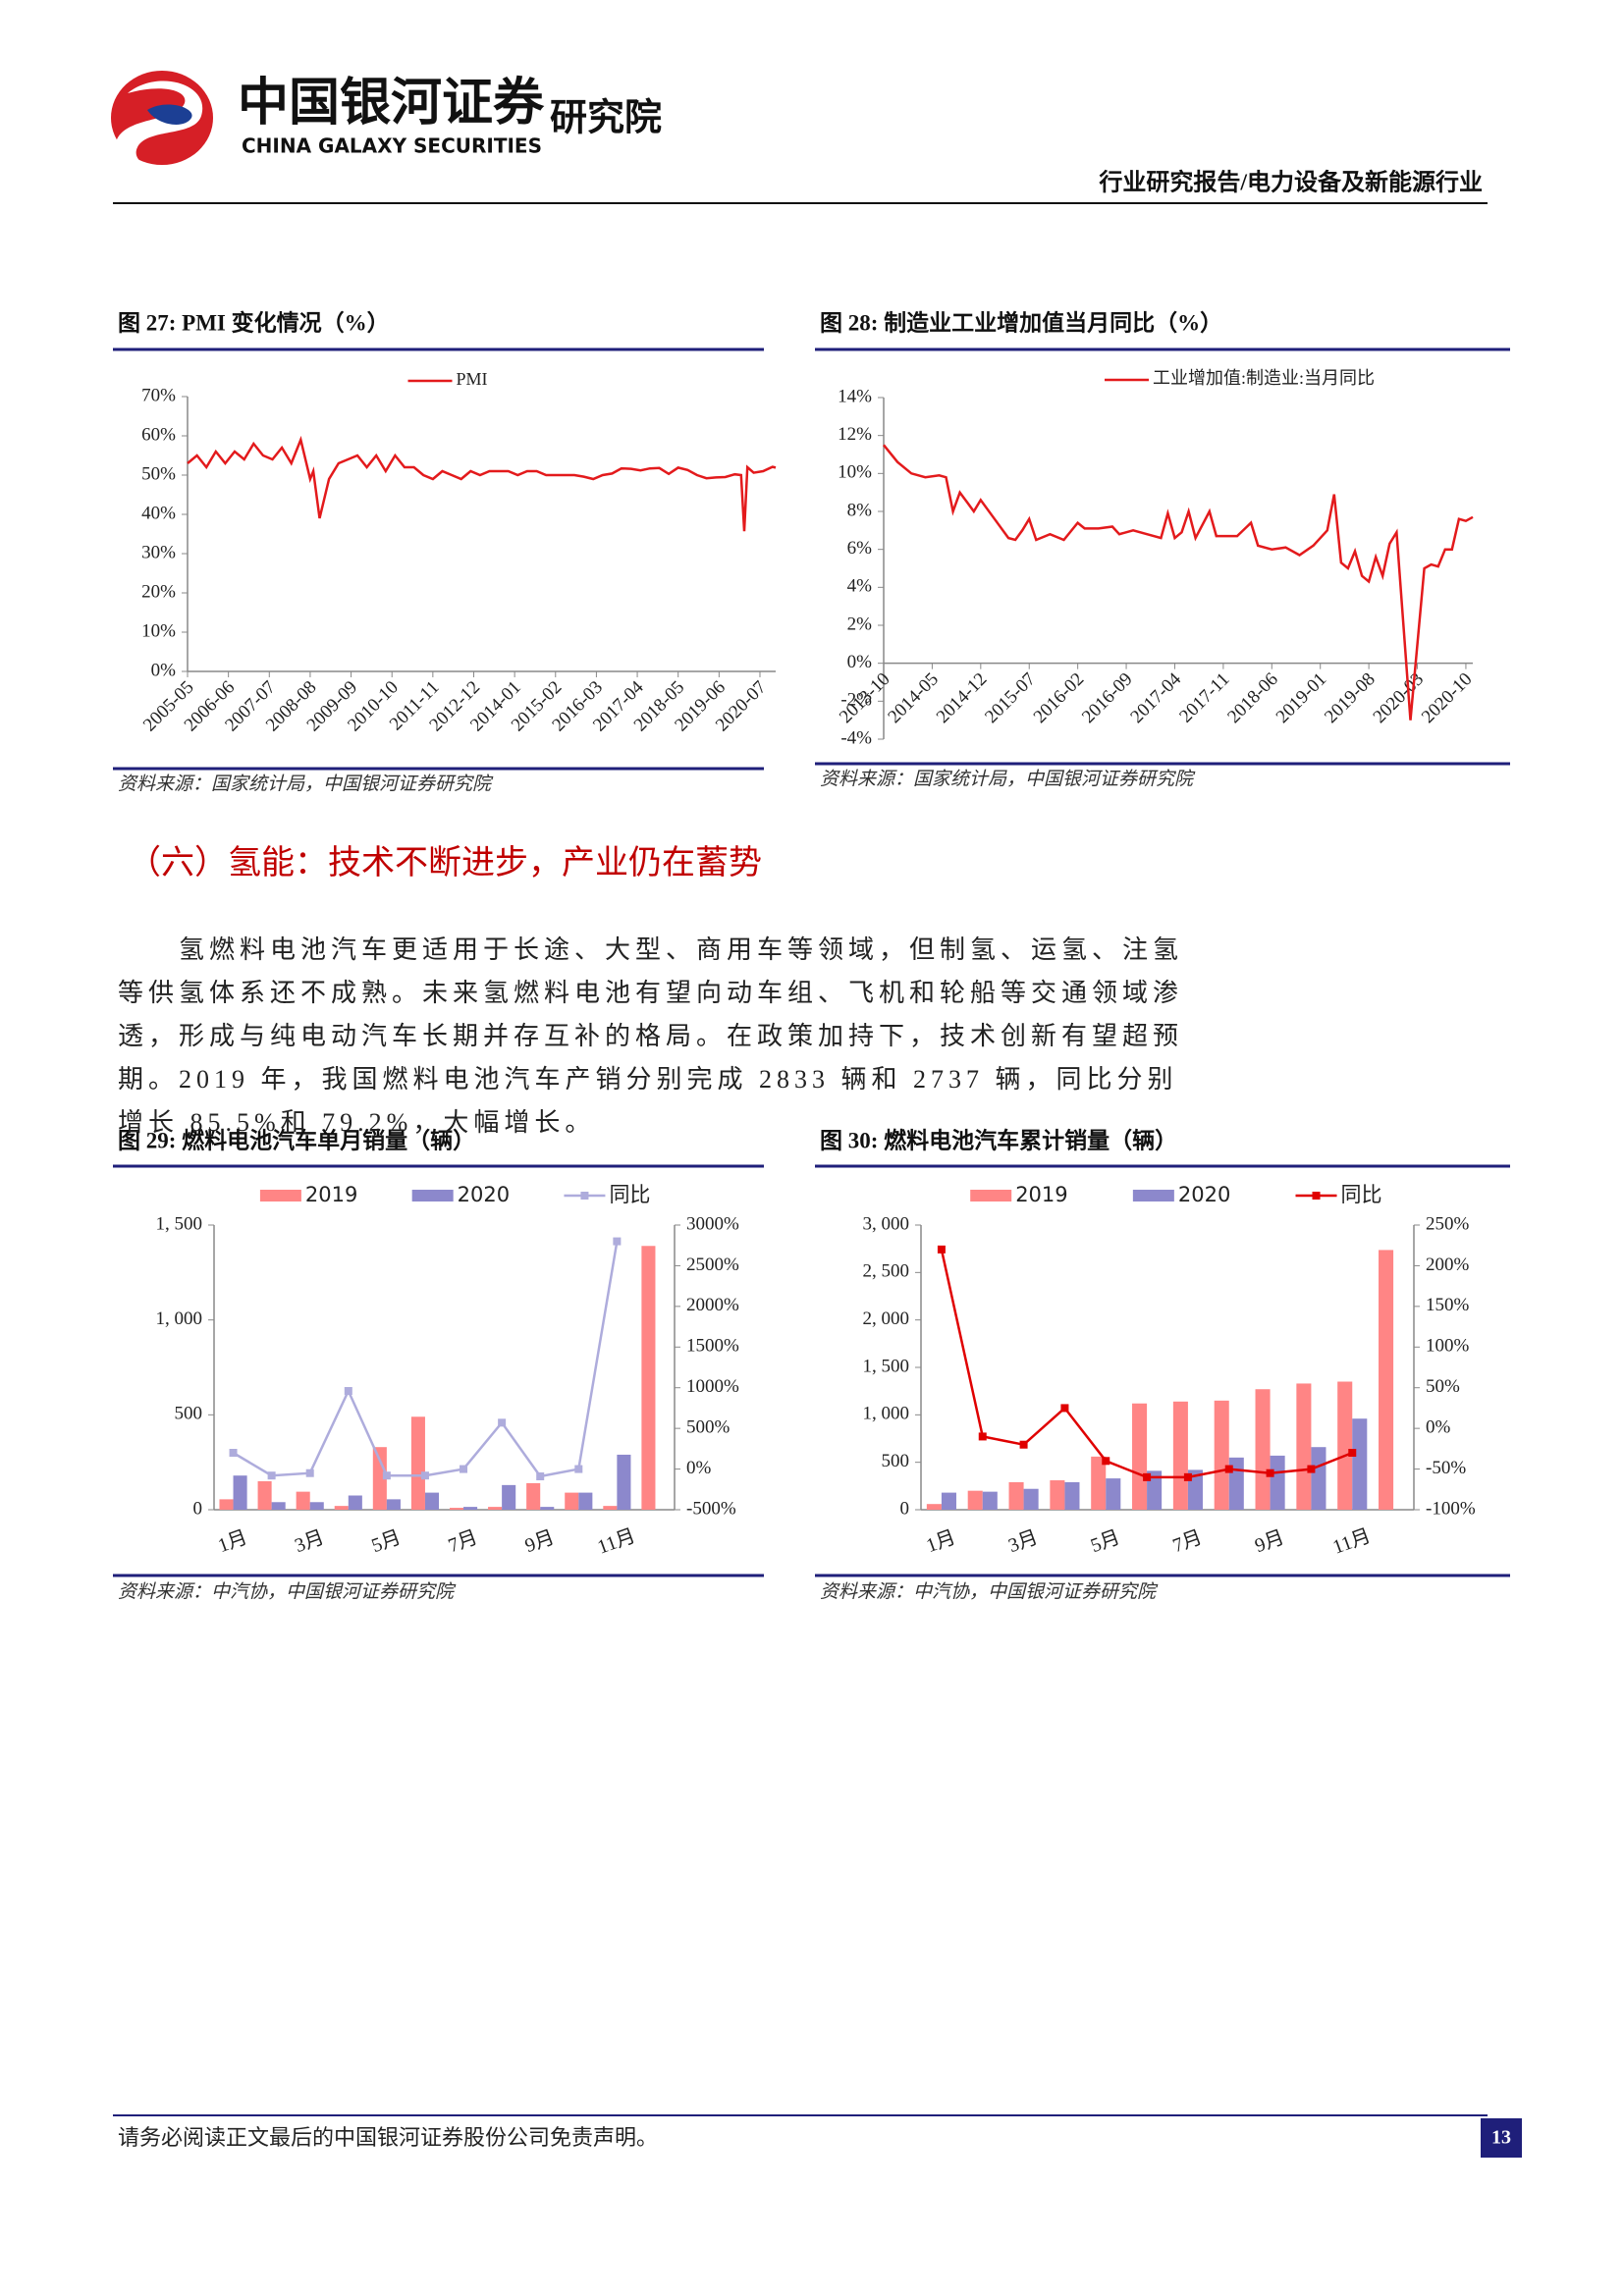 The width and height of the screenshot is (1624, 2296). What do you see at coordinates (905, 1508) in the screenshot?
I see `y-tick-label: 0` at bounding box center [905, 1508].